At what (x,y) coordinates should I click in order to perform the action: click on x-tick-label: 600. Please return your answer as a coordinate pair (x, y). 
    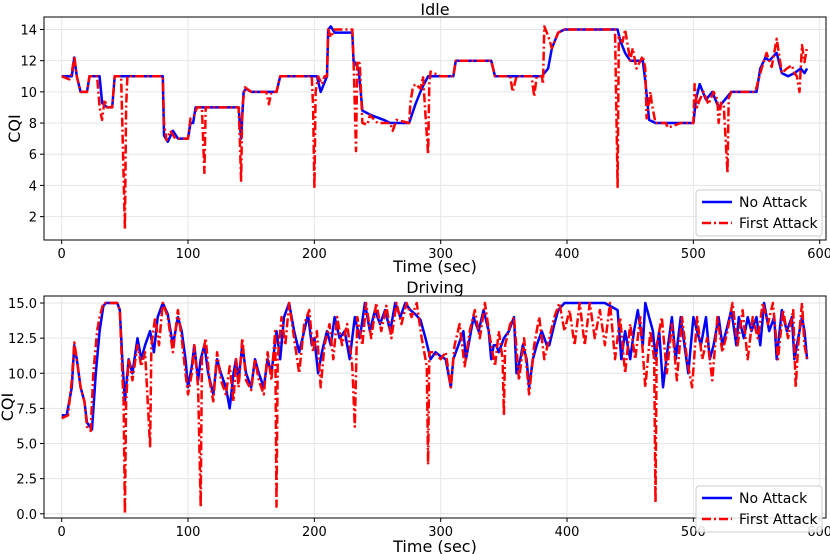
    Looking at the image, I should click on (818, 254).